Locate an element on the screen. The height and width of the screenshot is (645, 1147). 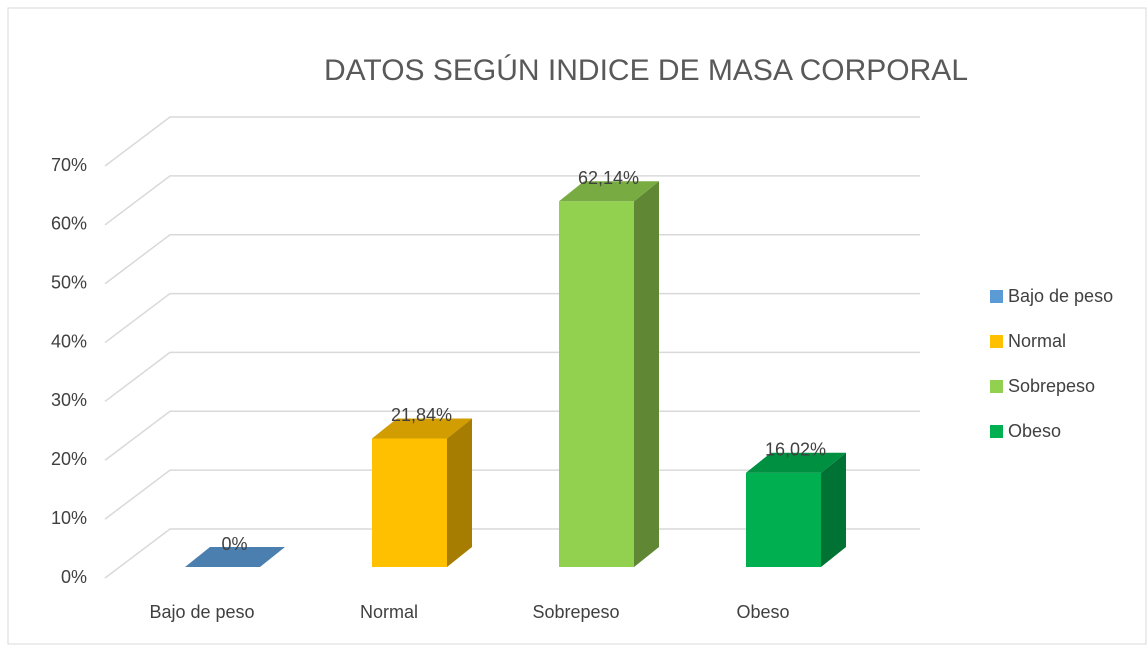
y-tick-label: 60% is located at coordinates (69, 224).